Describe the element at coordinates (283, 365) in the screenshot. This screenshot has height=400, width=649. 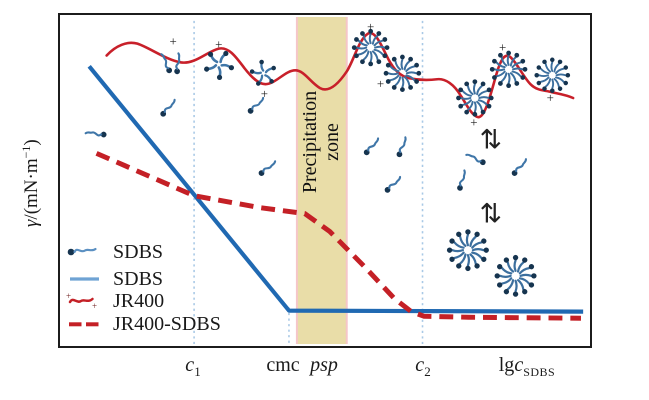
I see `x-tick-cmc: cmc` at that location.